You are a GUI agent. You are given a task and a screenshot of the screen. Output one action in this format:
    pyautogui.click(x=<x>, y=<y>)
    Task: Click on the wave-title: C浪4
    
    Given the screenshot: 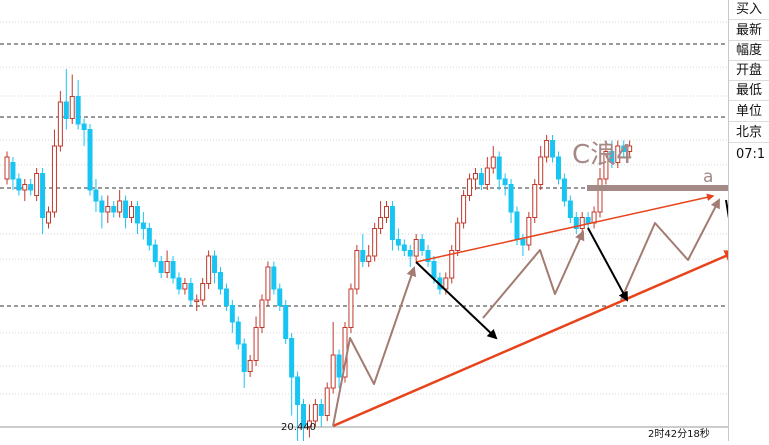 What is the action you would take?
    pyautogui.click(x=602, y=155)
    